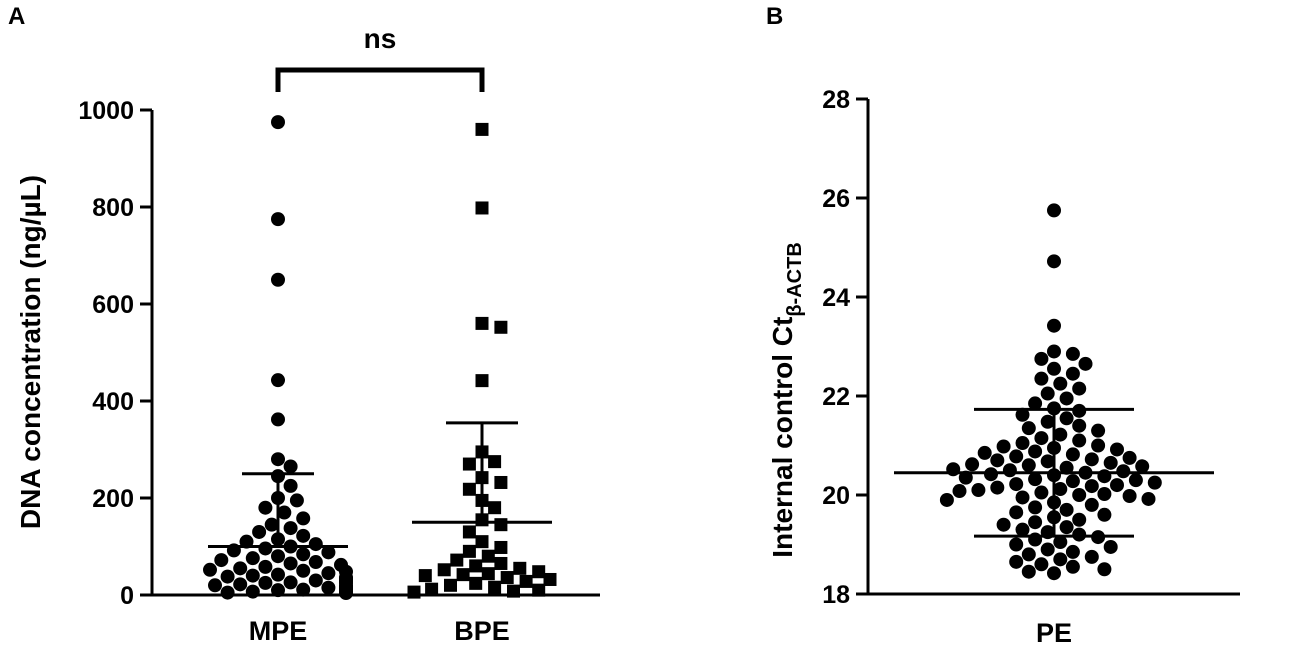 The image size is (1313, 656). I want to click on panel-a-summary-bars, so click(380, 484).